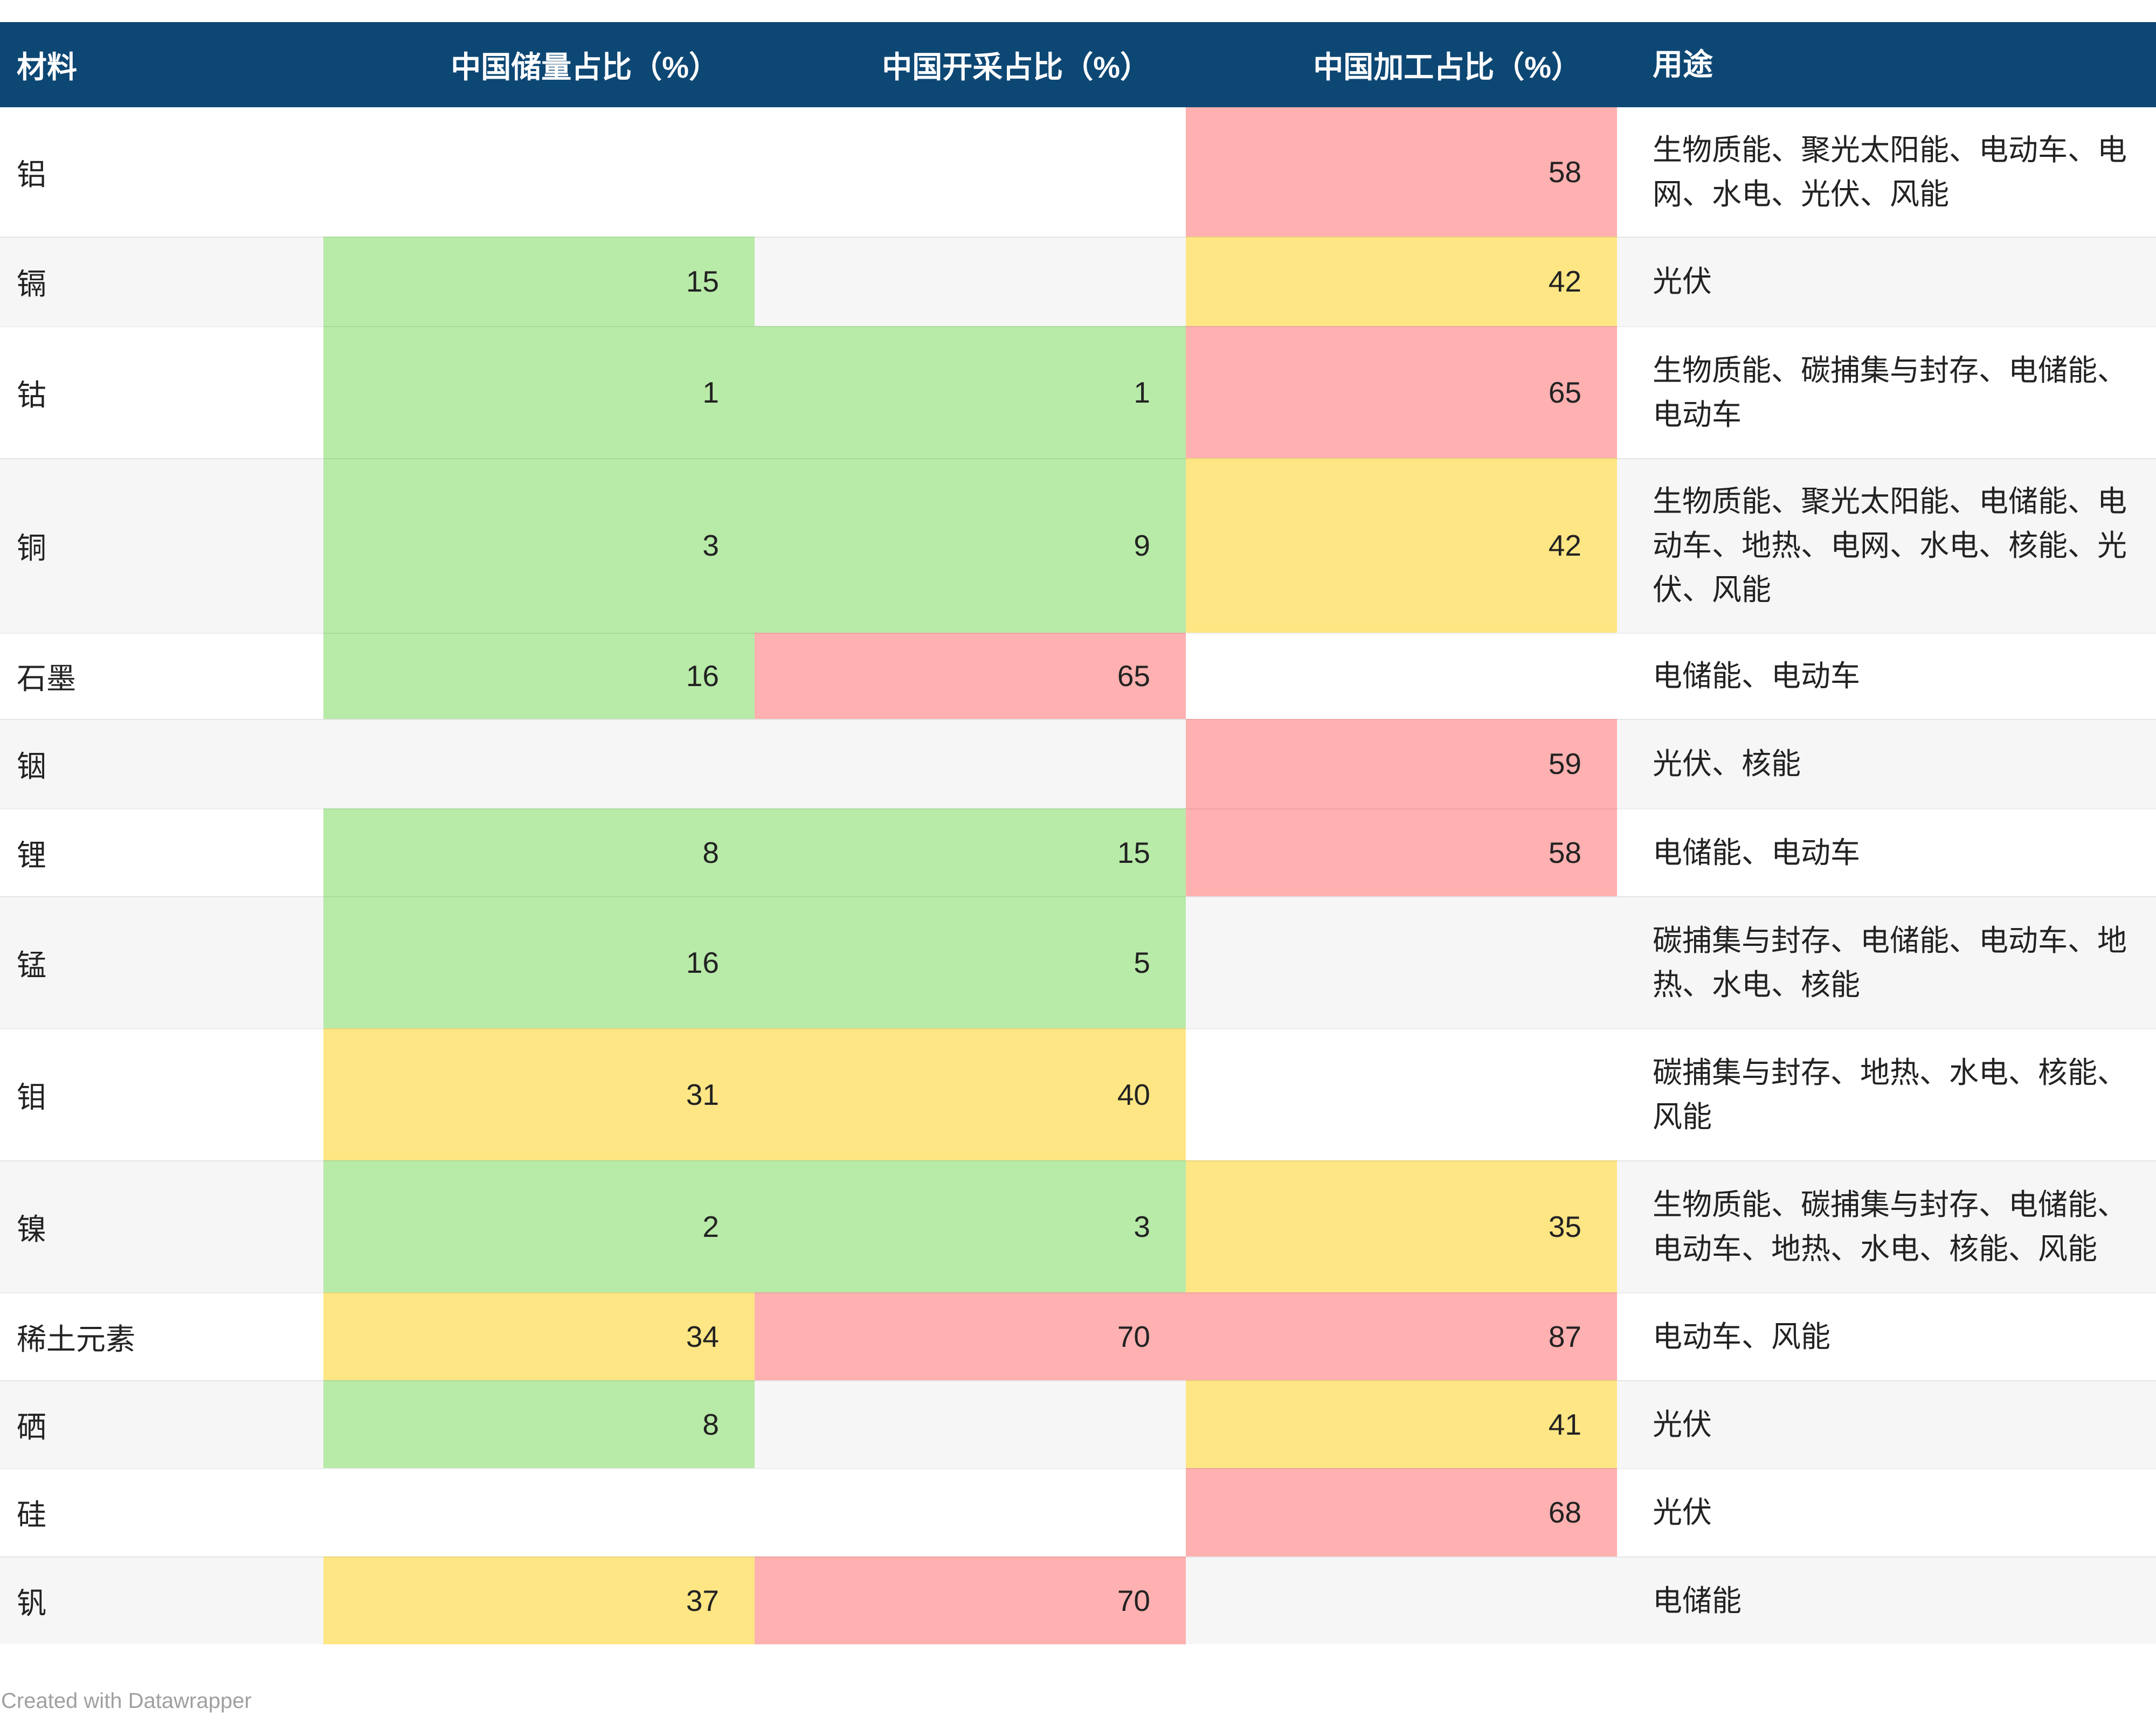 The height and width of the screenshot is (1716, 2156). I want to click on uses-text: 碳捕集与封存、地热、水电、核能、风能, so click(1890, 1094).